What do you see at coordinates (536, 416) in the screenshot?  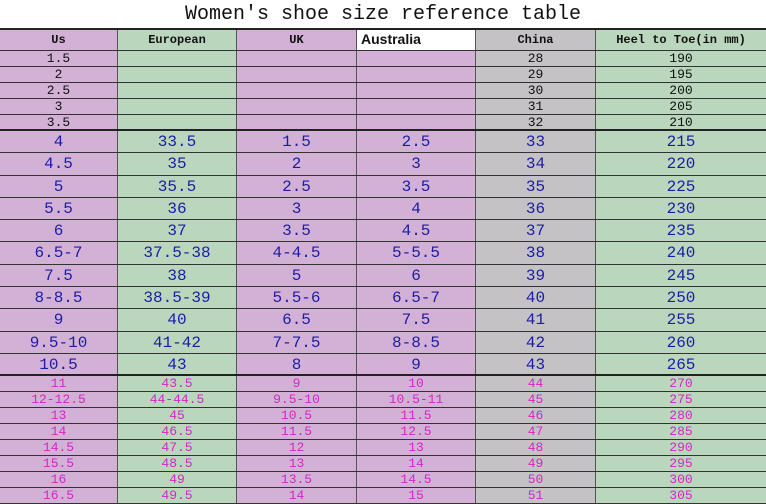 I see `cell-china: 46` at bounding box center [536, 416].